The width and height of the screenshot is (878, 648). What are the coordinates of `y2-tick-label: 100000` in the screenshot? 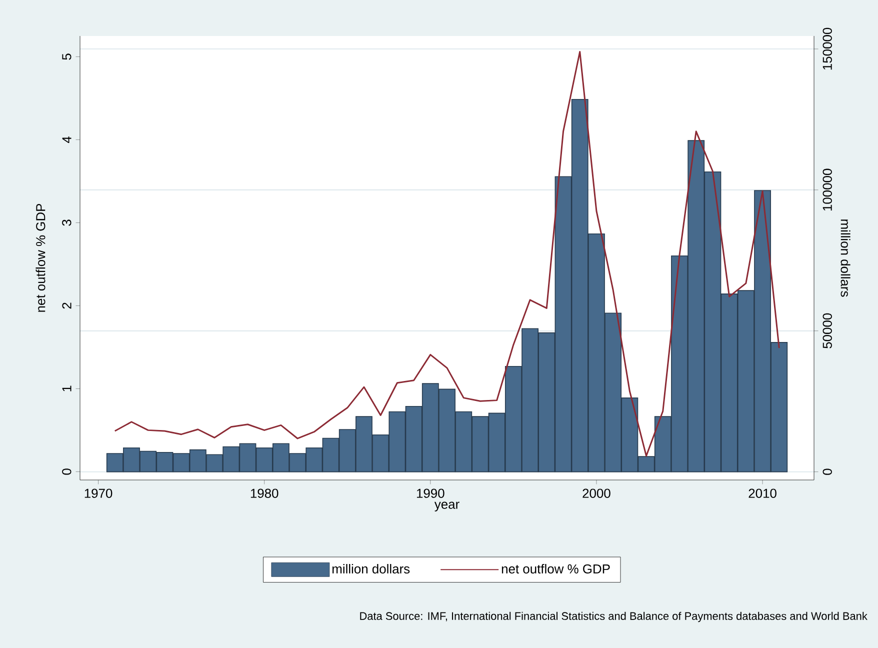 It's located at (827, 189).